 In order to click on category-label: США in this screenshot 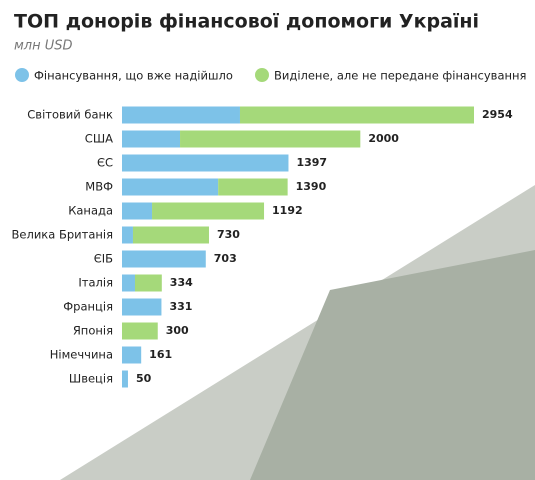, I will do `click(99, 139)`.